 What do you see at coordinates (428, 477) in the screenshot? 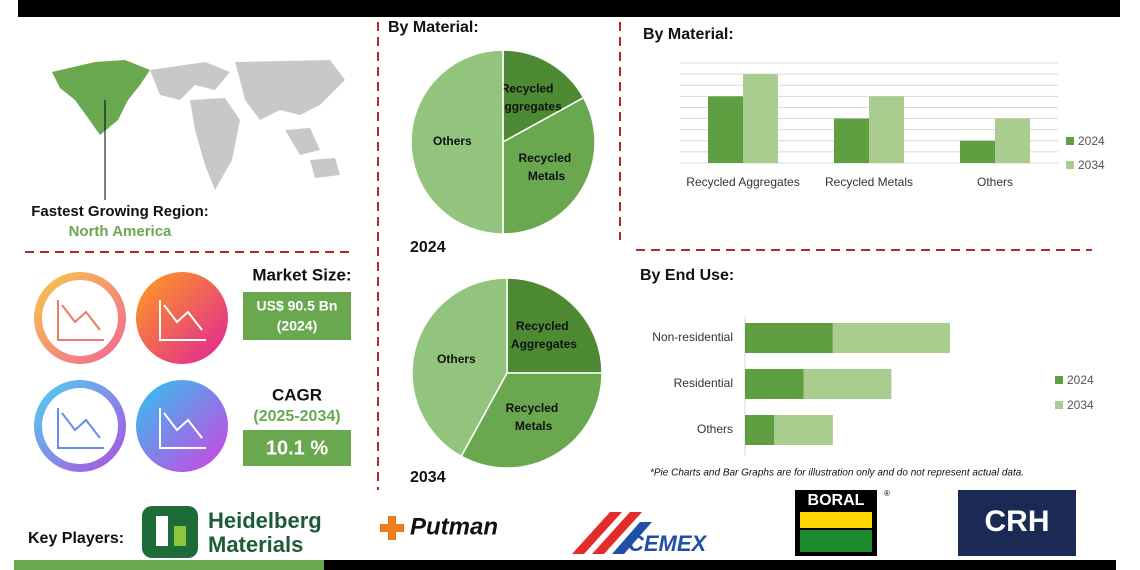
I see `pie-year: 2034` at bounding box center [428, 477].